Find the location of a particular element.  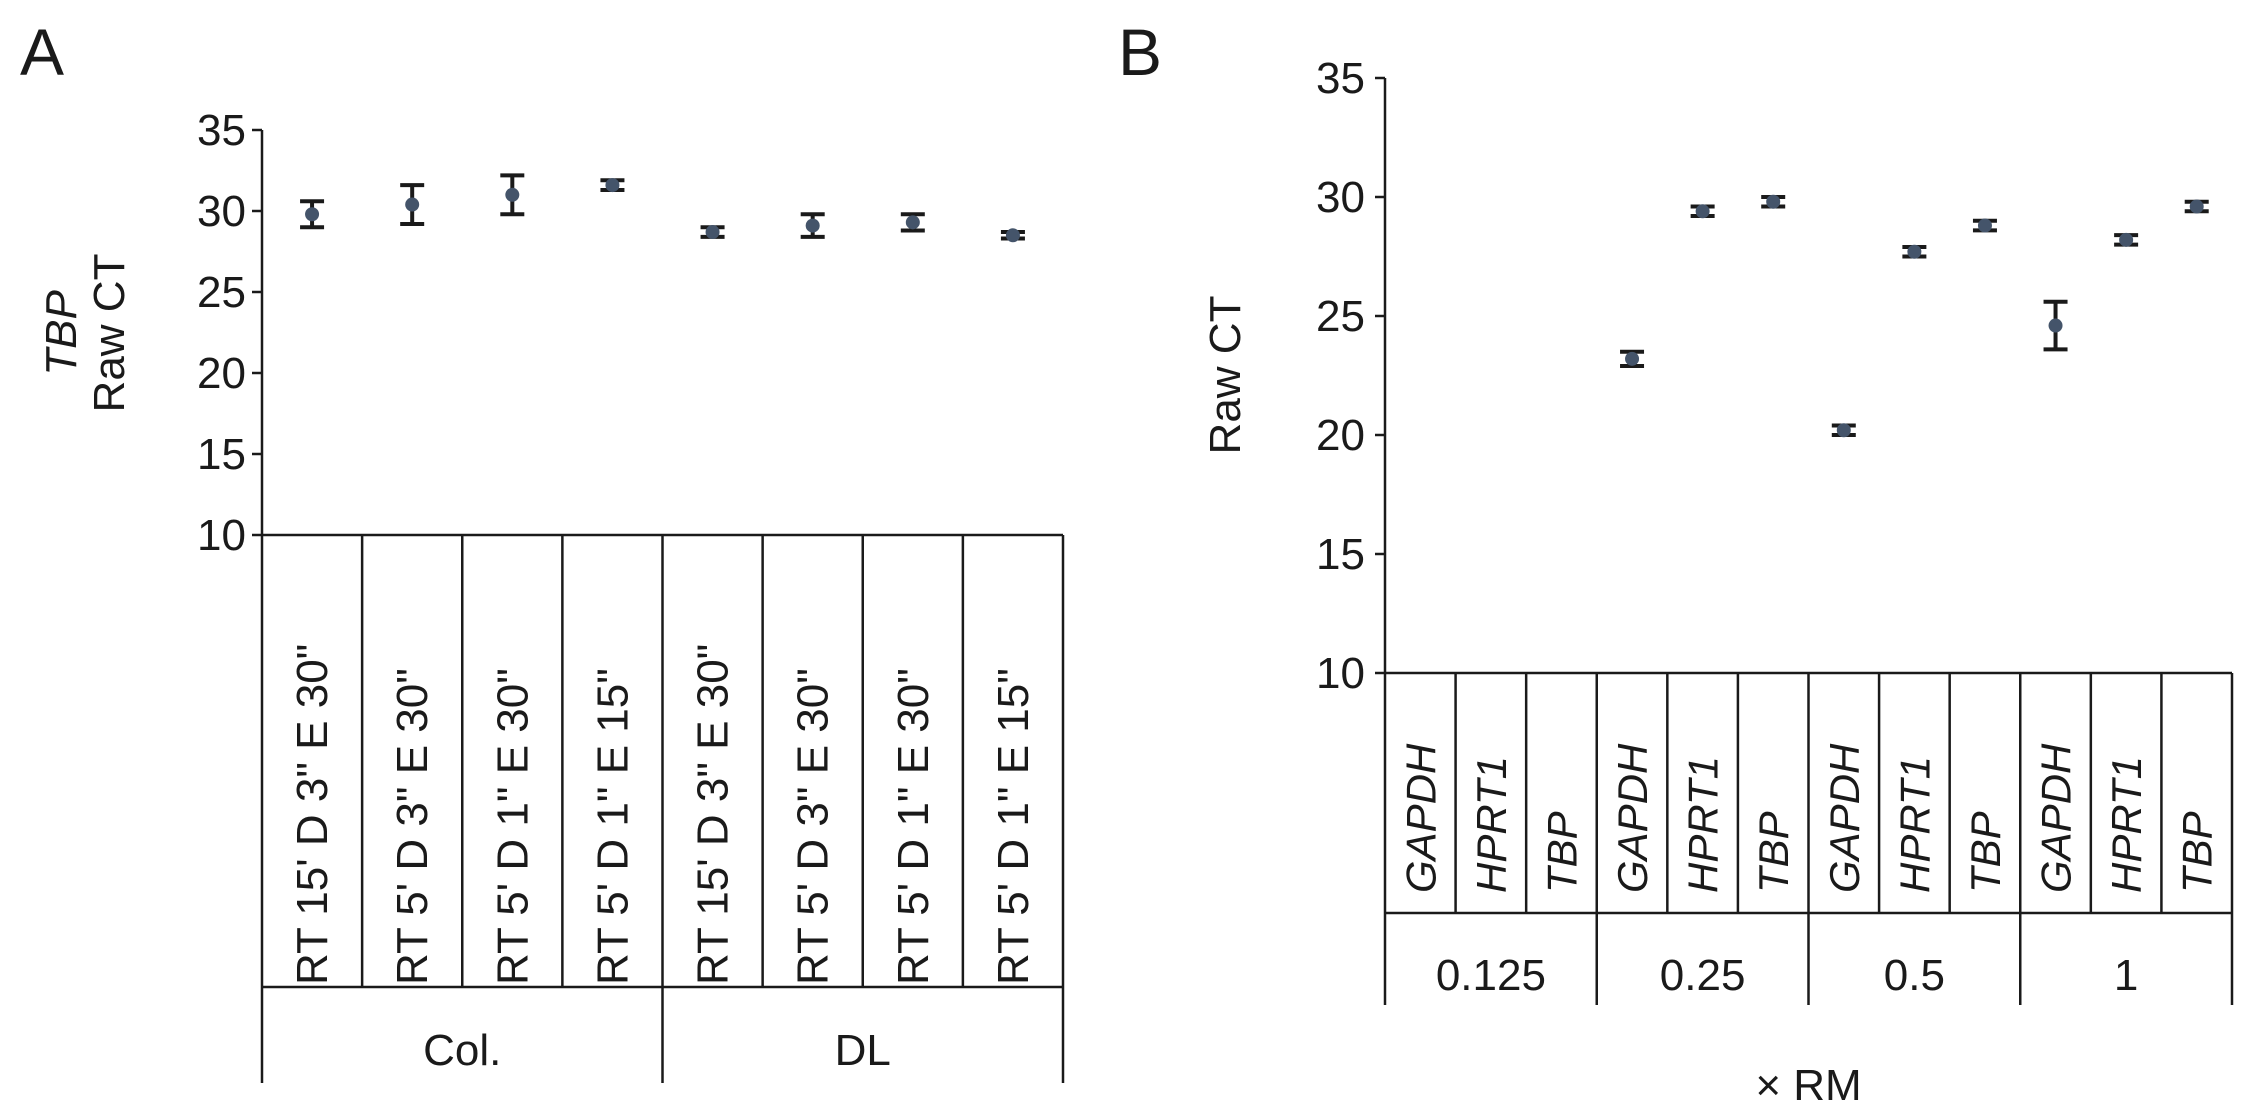

group-label: 0.125 is located at coordinates (1491, 975).